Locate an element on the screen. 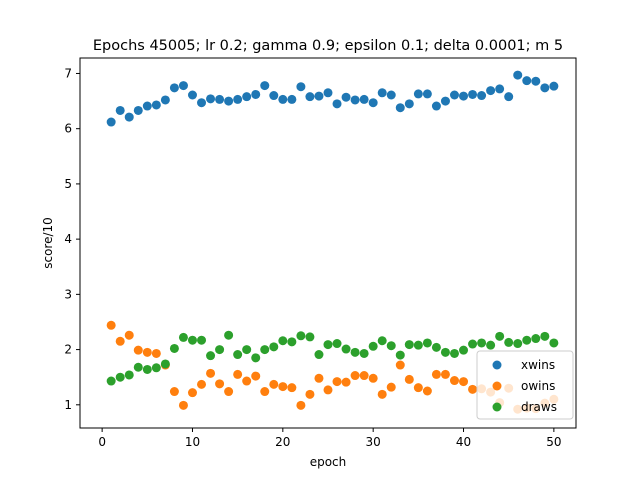 The height and width of the screenshot is (480, 640). x-tick-label: 30 is located at coordinates (373, 442).